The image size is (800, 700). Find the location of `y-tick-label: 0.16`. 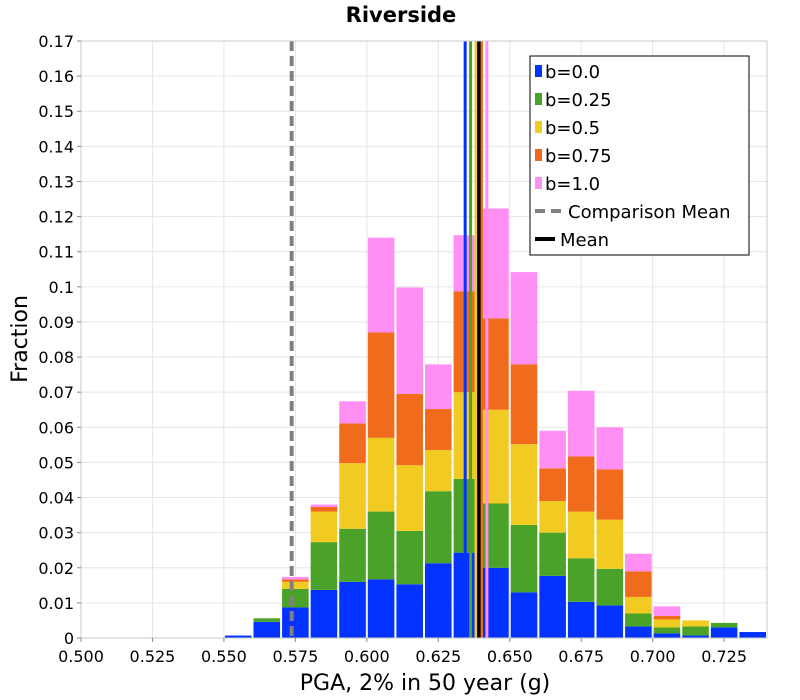

y-tick-label: 0.16 is located at coordinates (56, 76).